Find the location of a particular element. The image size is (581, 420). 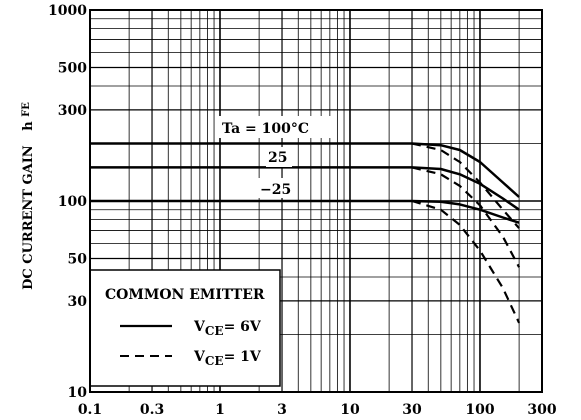

annotation-ta25-bg is located at coordinates (279, 157).